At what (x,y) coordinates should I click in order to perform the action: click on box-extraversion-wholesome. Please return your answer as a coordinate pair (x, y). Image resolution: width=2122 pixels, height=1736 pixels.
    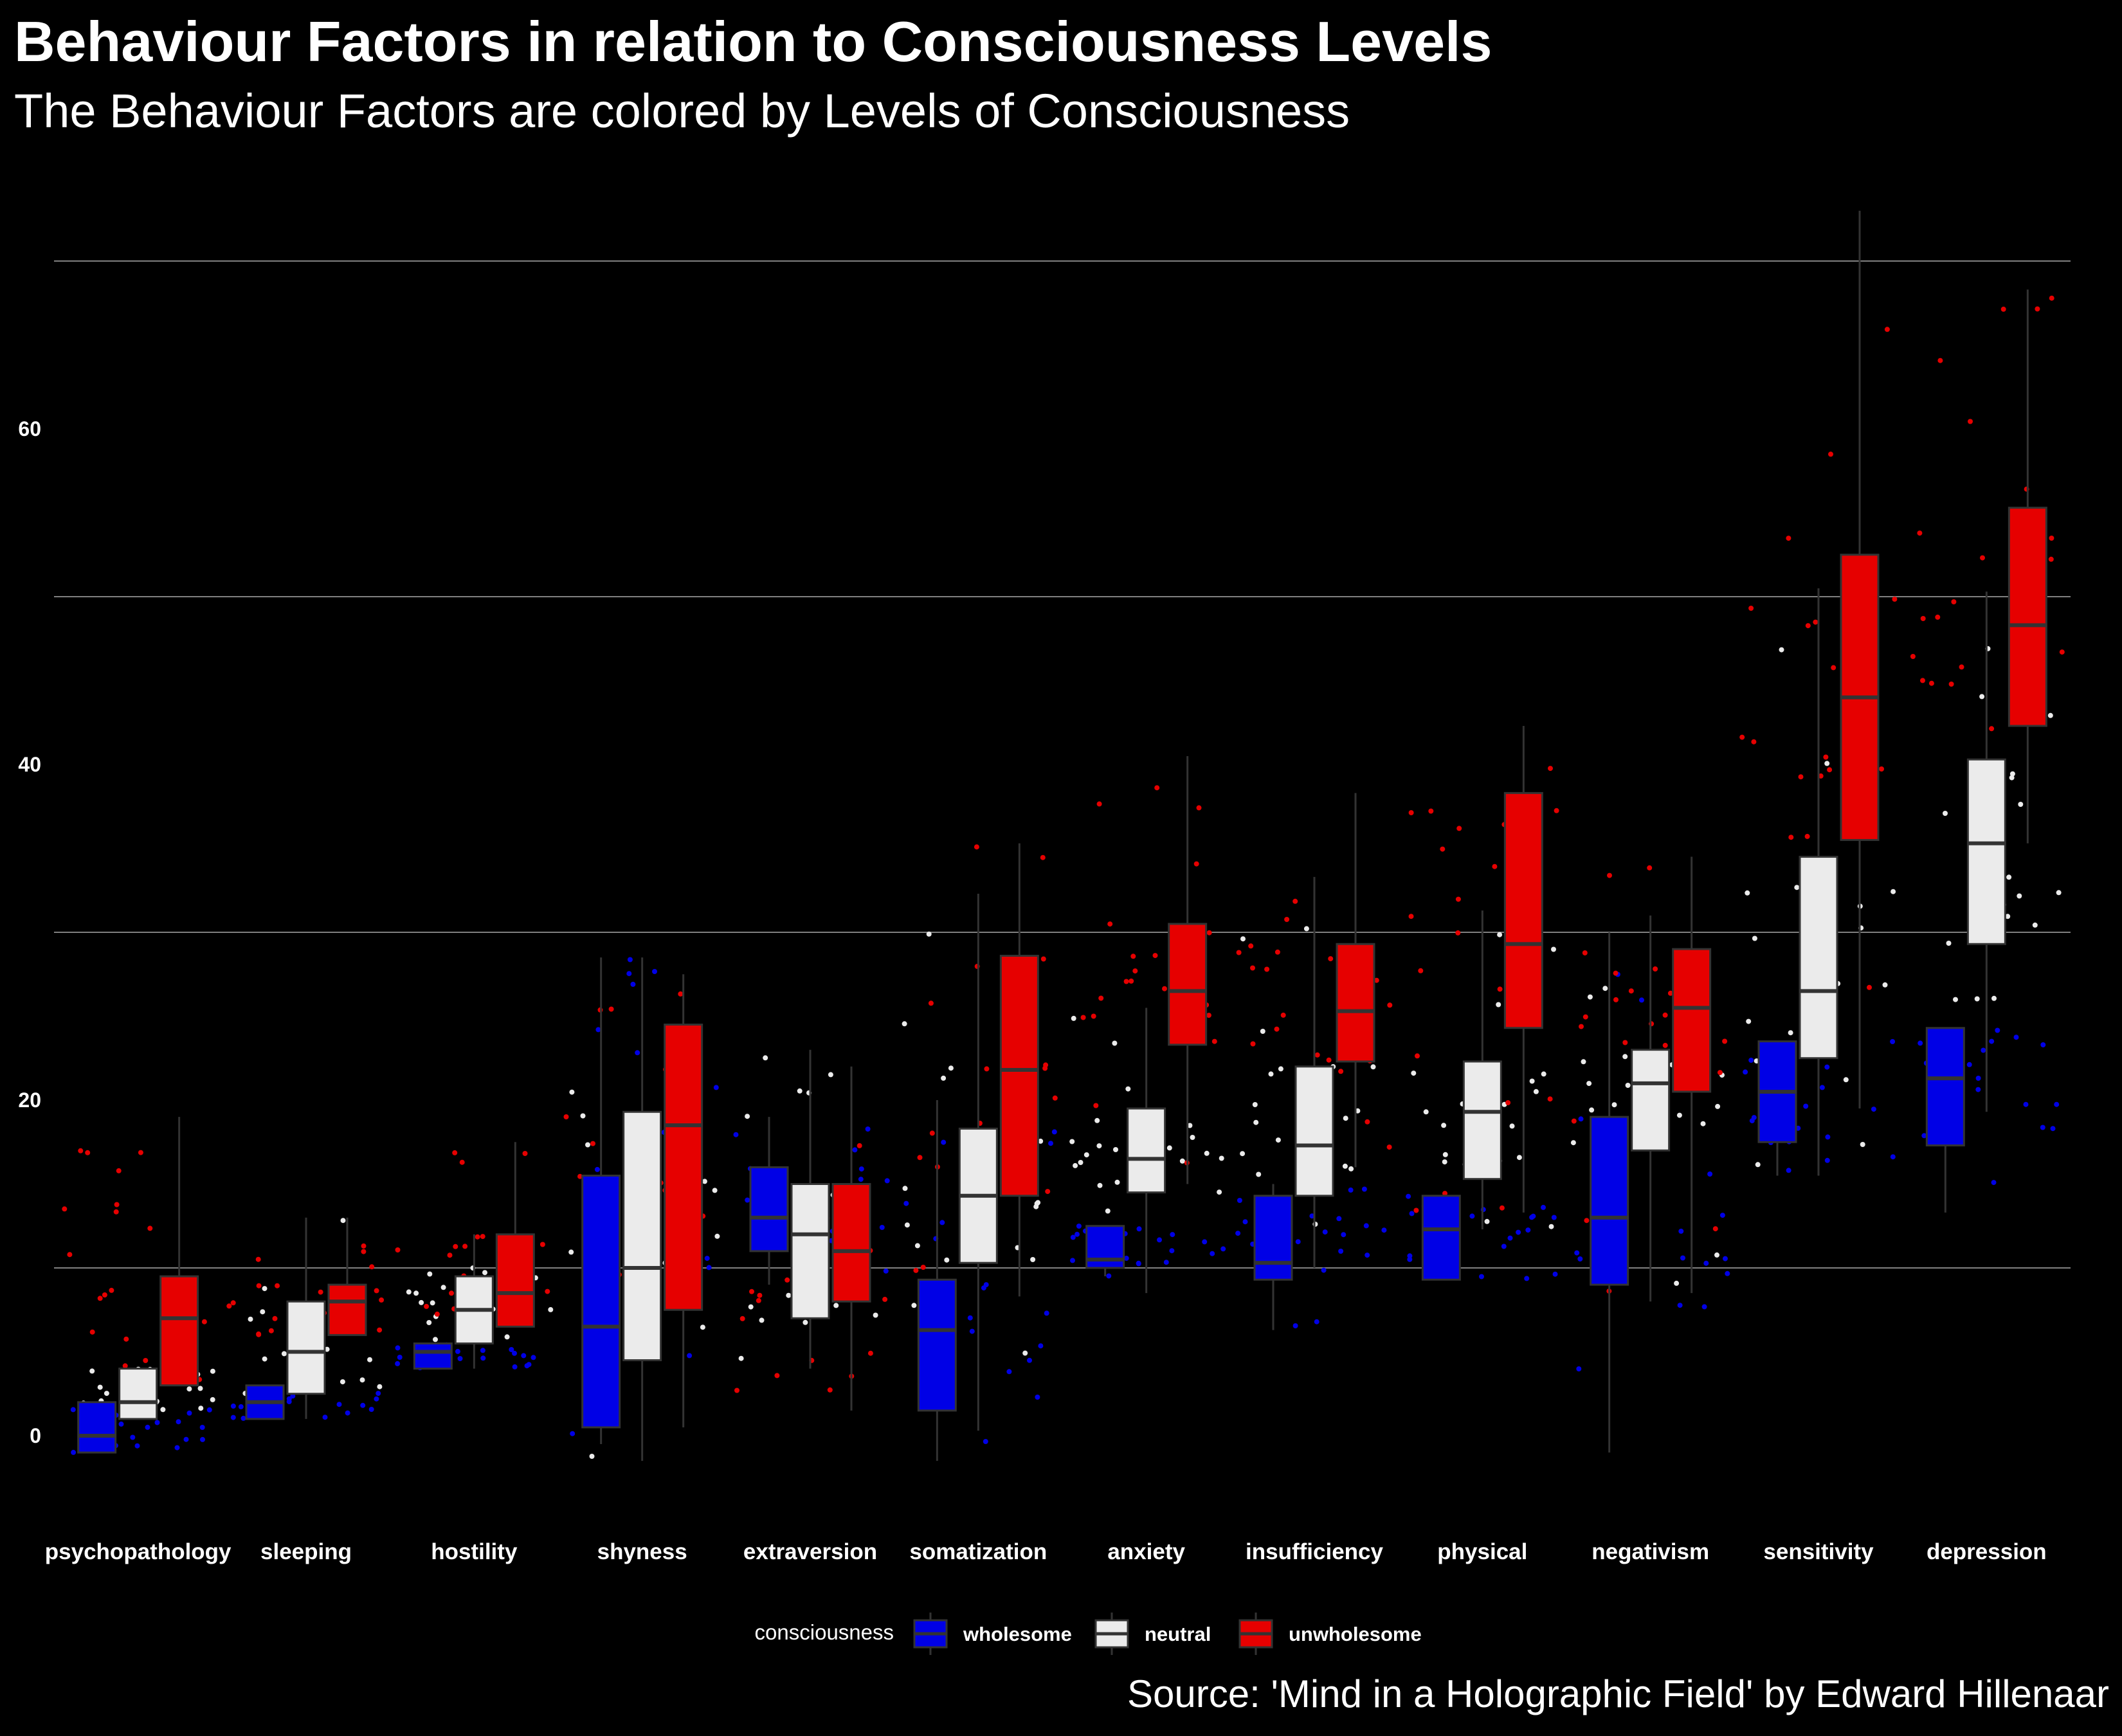
    Looking at the image, I should click on (769, 1201).